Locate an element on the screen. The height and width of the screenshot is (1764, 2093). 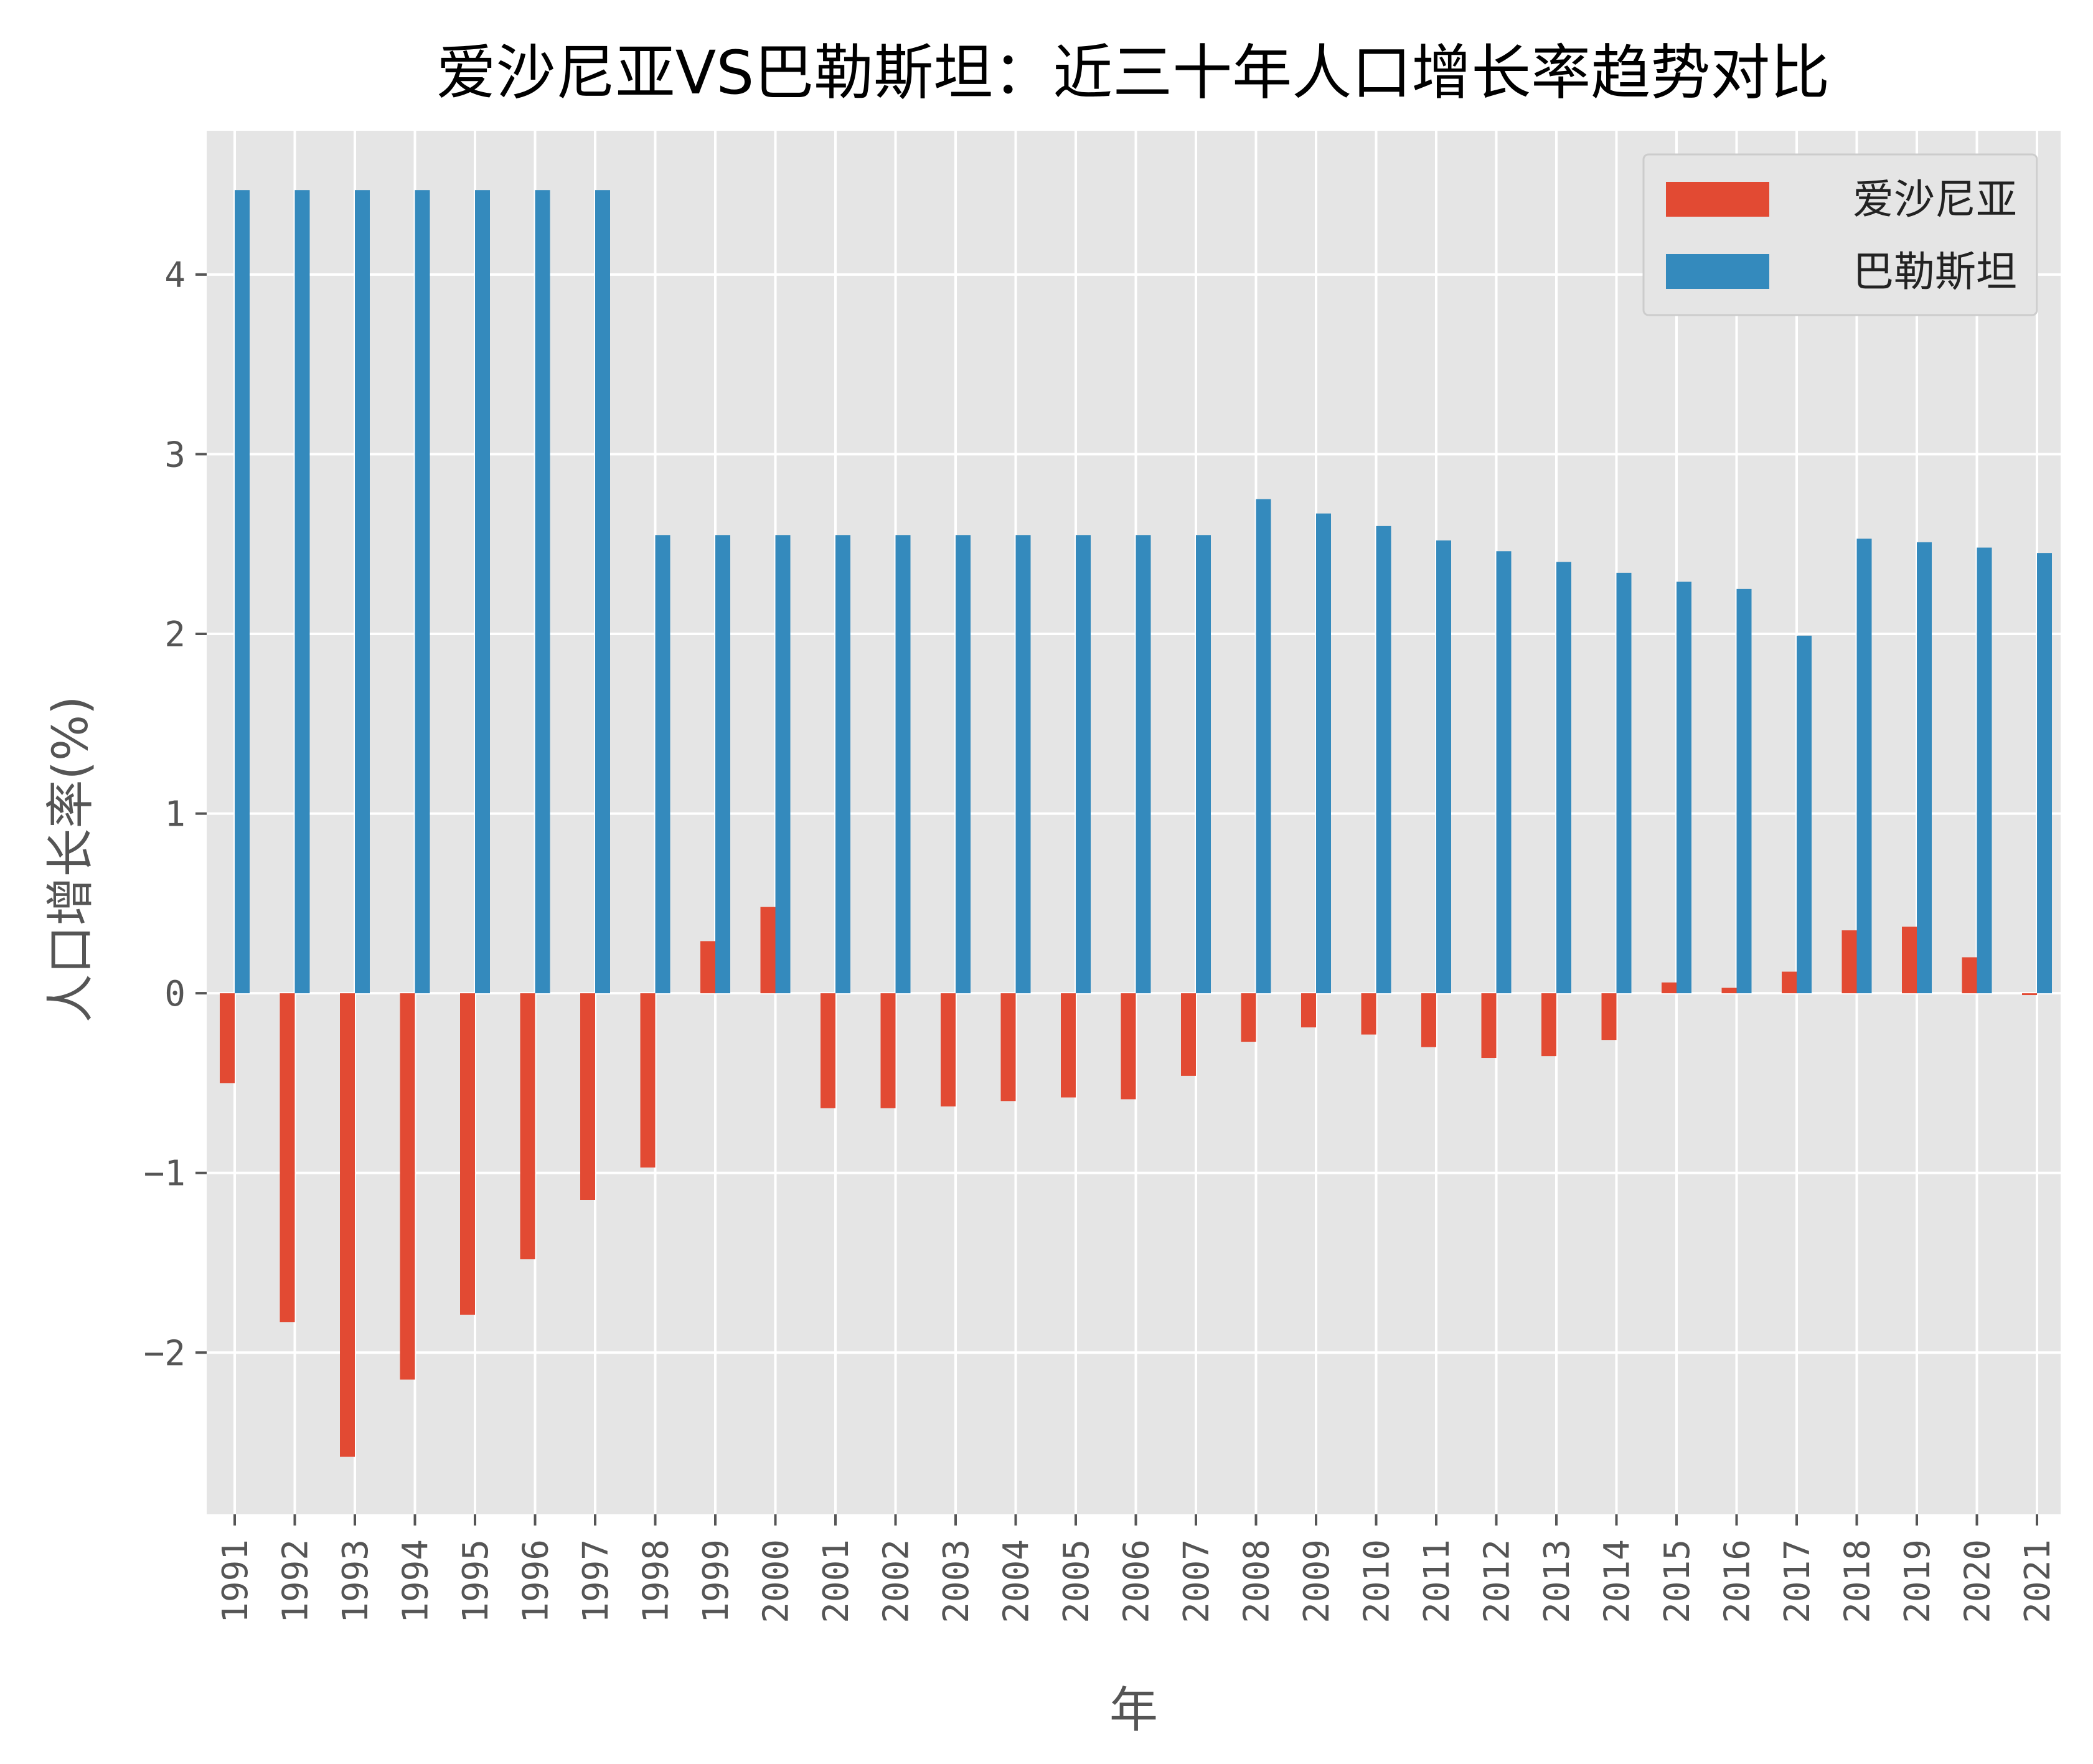
x-tick-label: 1995 is located at coordinates (476, 1581).